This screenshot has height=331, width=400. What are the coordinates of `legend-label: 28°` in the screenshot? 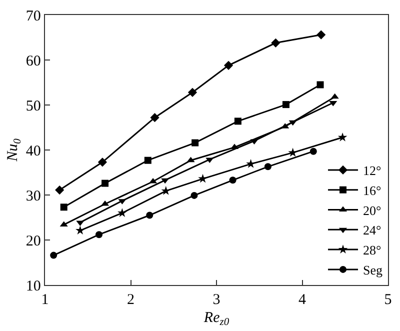 It's located at (372, 250).